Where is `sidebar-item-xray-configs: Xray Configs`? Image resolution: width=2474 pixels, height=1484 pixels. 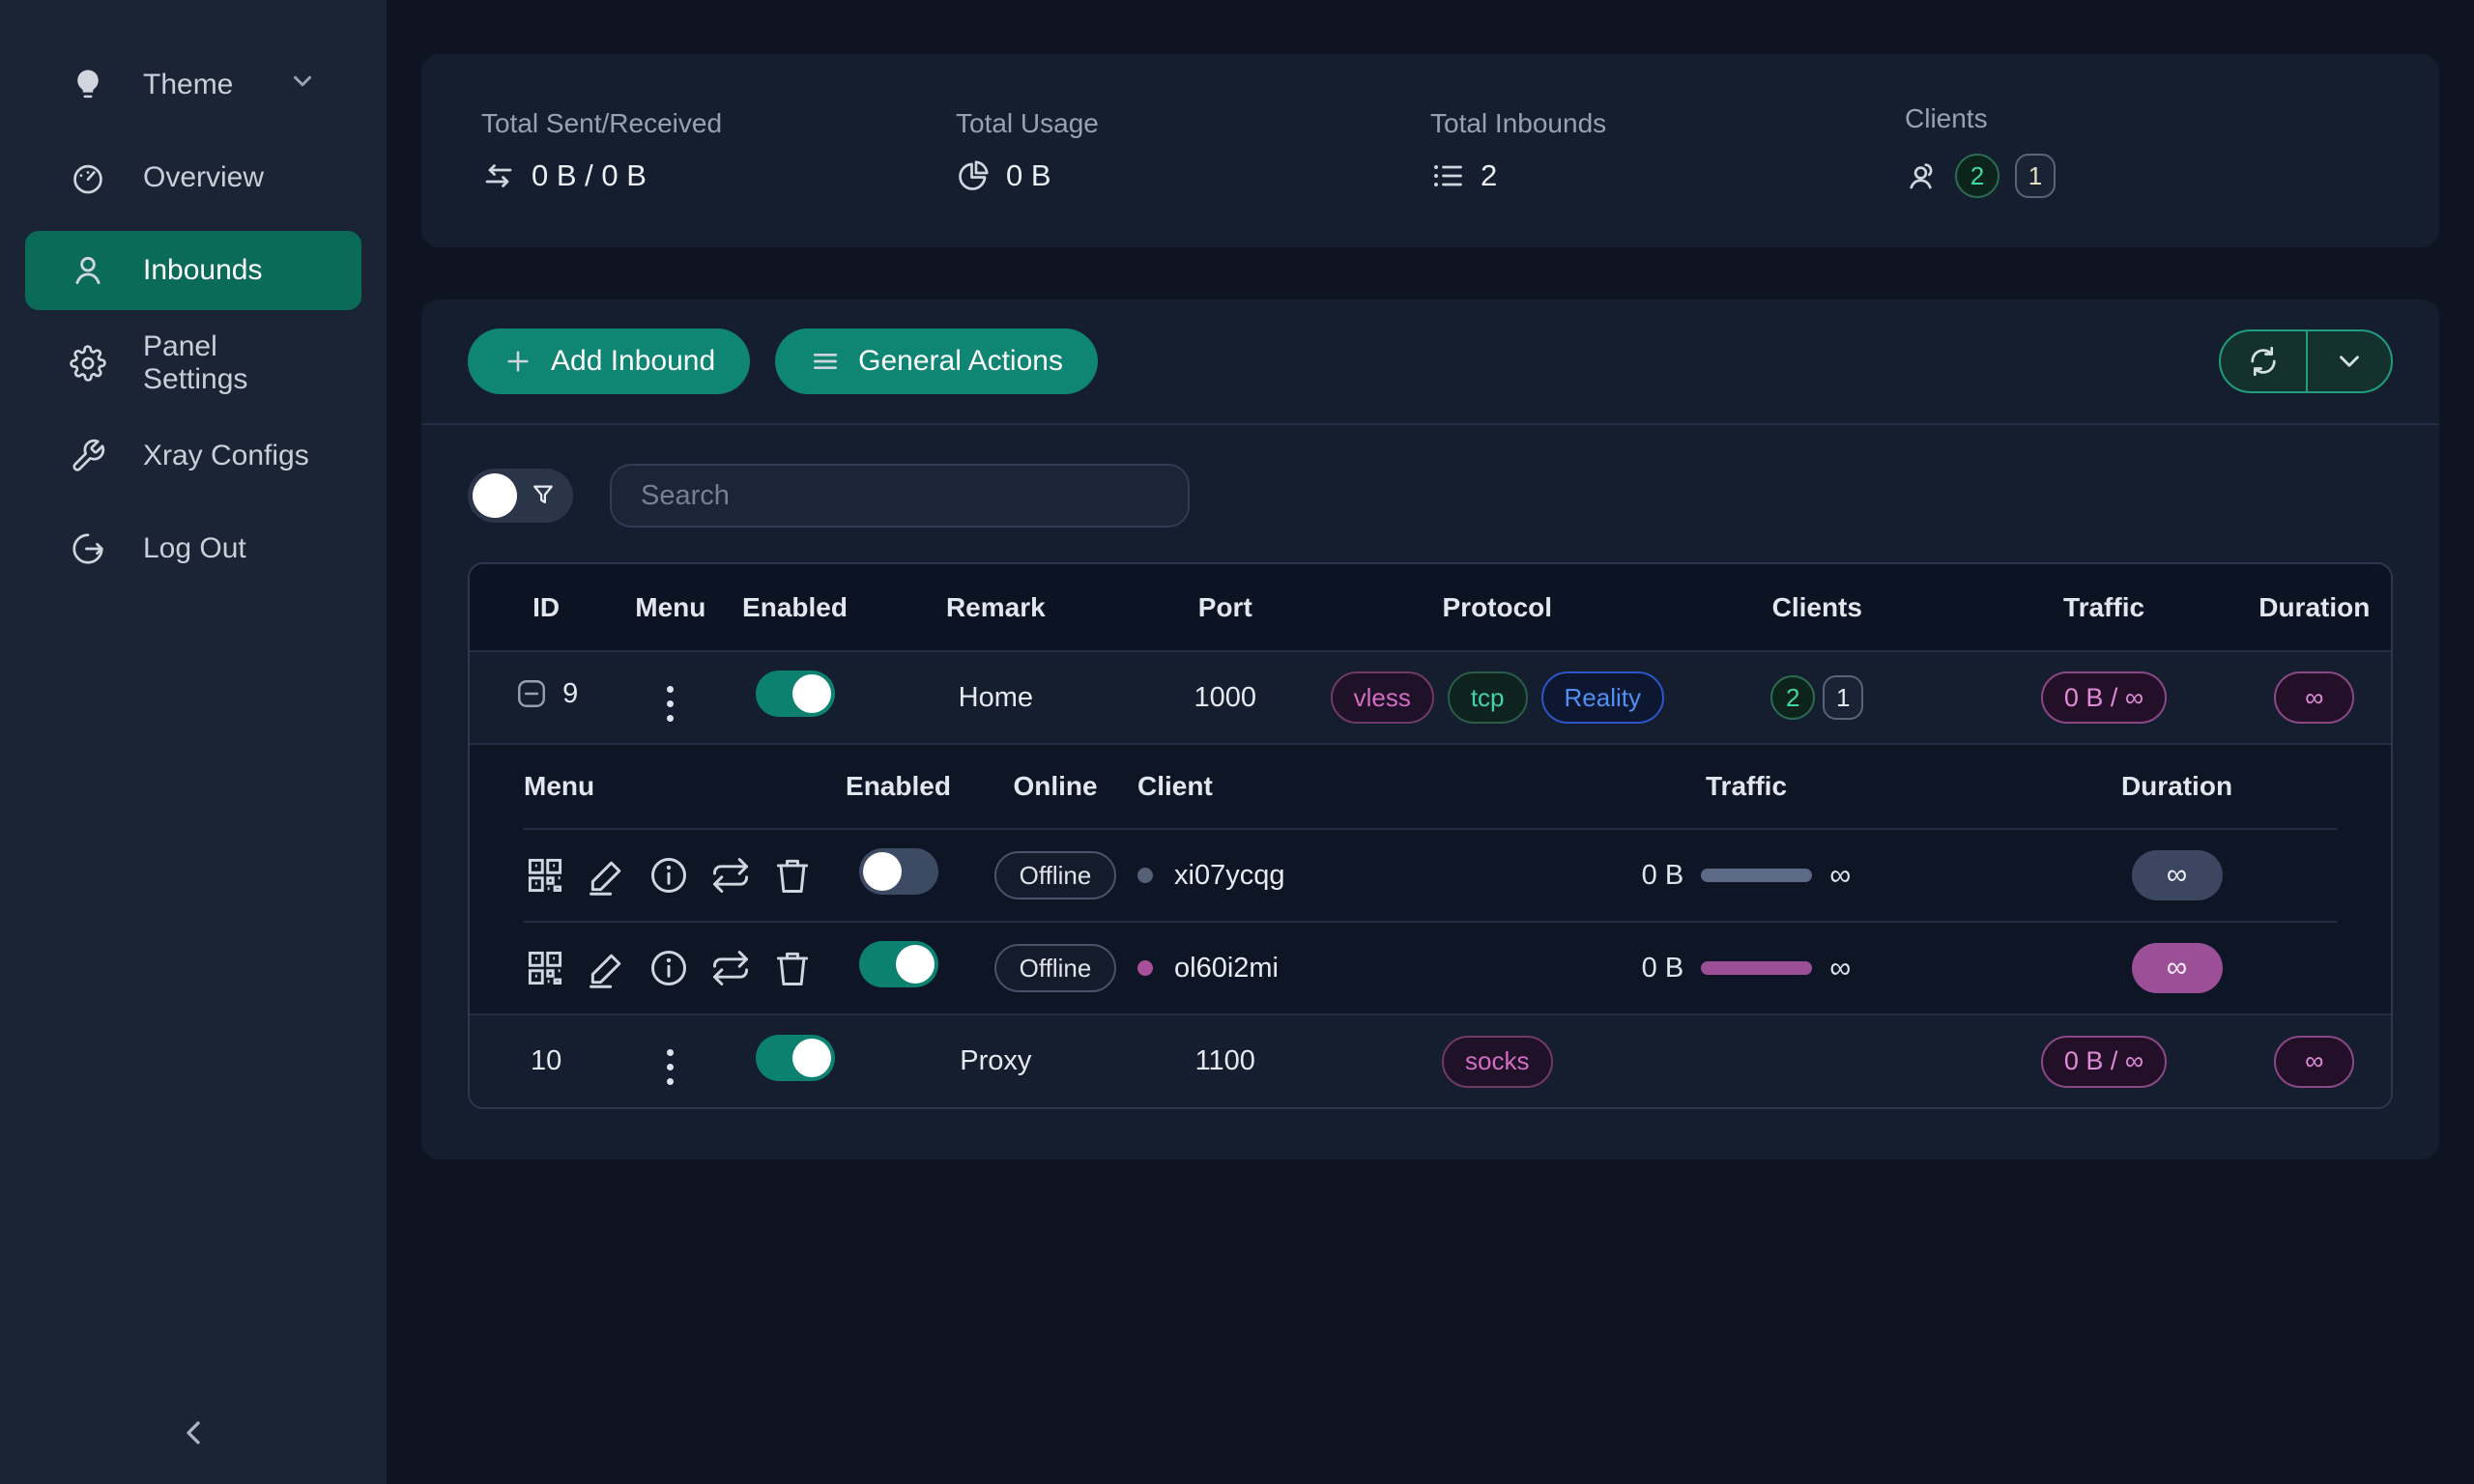 sidebar-item-xray-configs: Xray Configs is located at coordinates (193, 456).